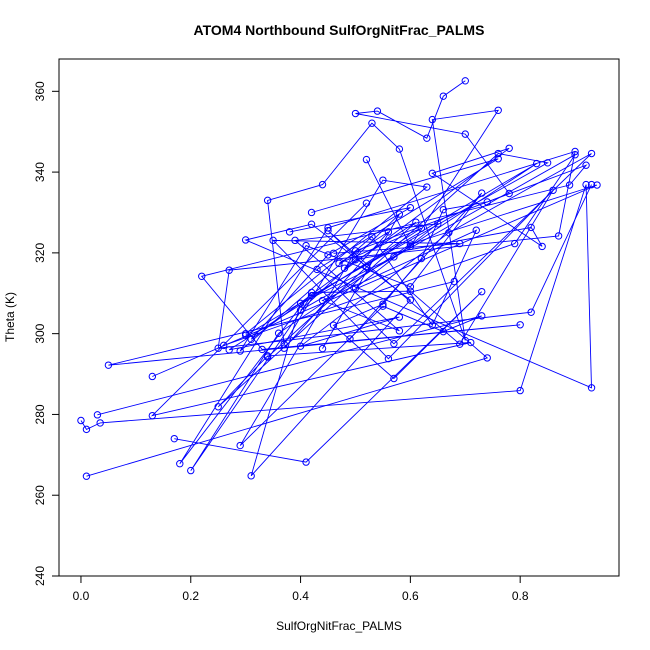 Image resolution: width=650 pixels, height=650 pixels. What do you see at coordinates (10, 317) in the screenshot?
I see `y-axis-label: Theta (K)` at bounding box center [10, 317].